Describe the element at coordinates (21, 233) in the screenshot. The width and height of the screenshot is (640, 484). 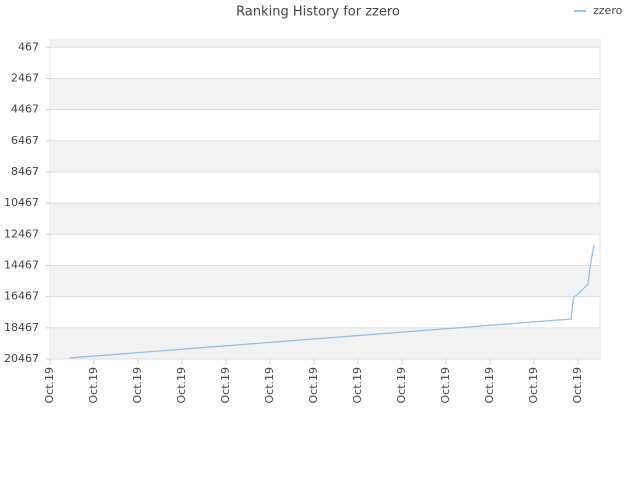
I see `y-tick-label: 12467` at that location.